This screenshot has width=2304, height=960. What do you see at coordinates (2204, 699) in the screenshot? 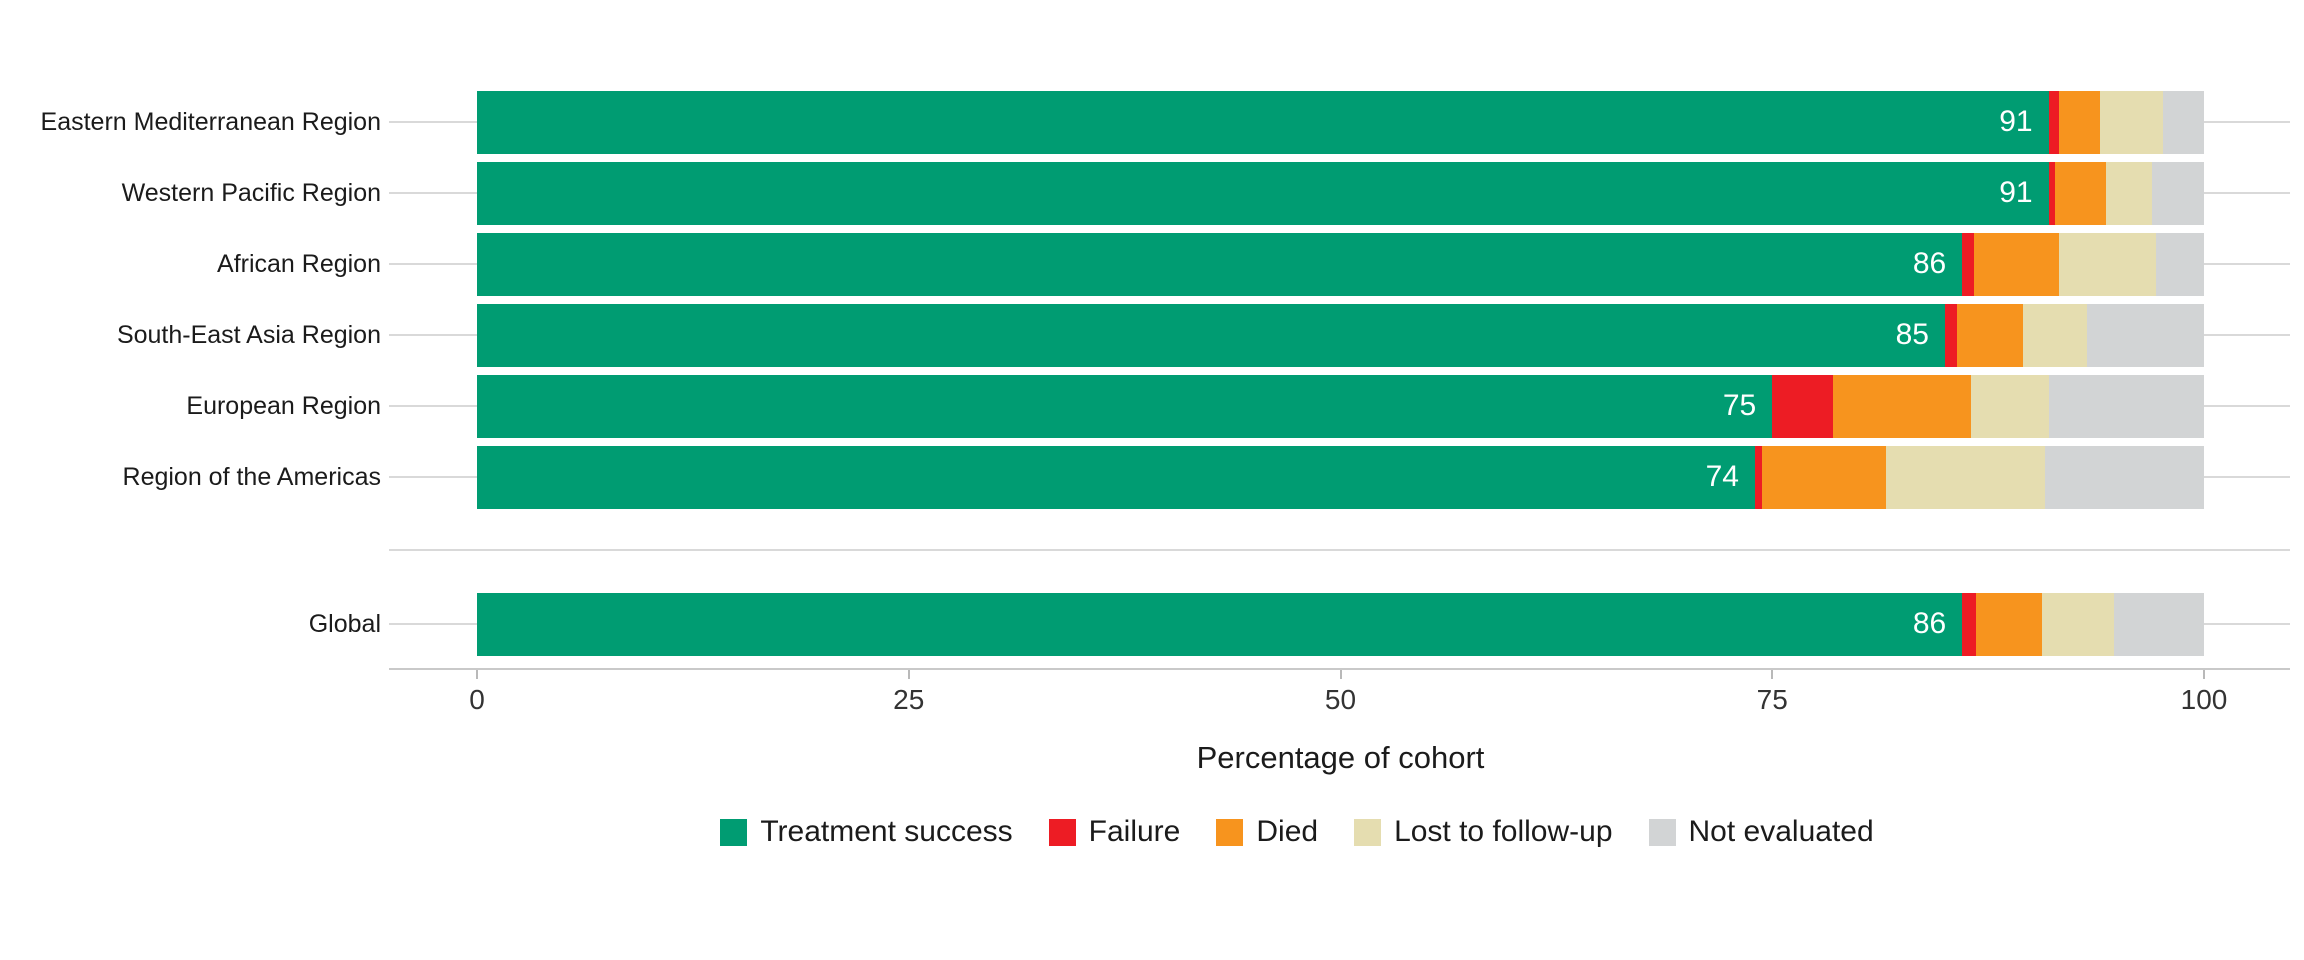
I see `x-tick-label-100: 100` at bounding box center [2204, 699].